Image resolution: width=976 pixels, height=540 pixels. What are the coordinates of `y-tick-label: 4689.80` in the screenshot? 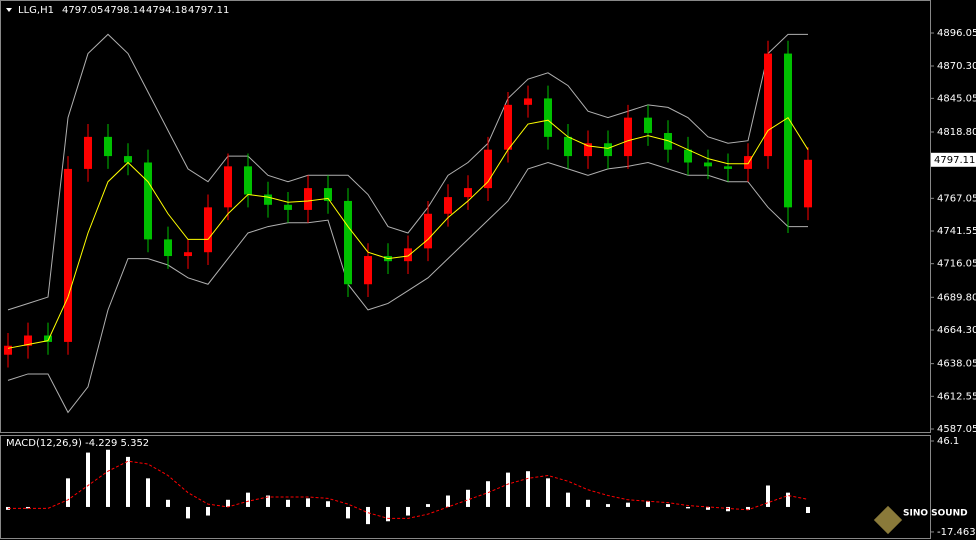 It's located at (956, 297).